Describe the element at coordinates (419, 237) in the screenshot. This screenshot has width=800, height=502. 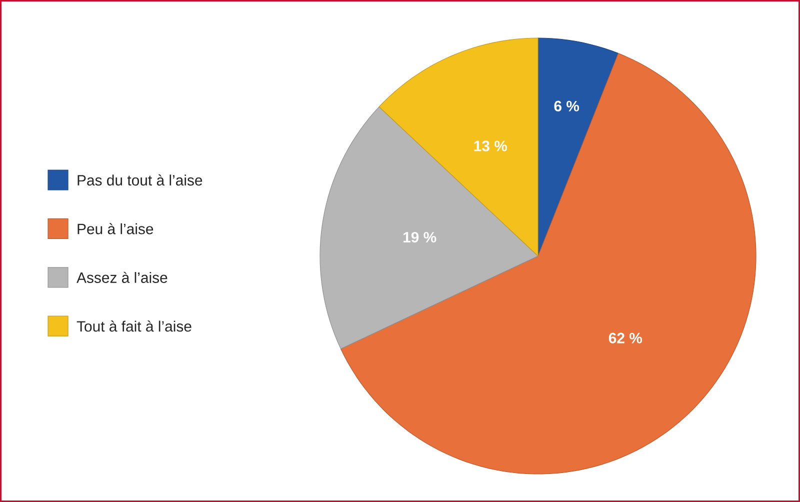
I see `data-label: 19 %` at that location.